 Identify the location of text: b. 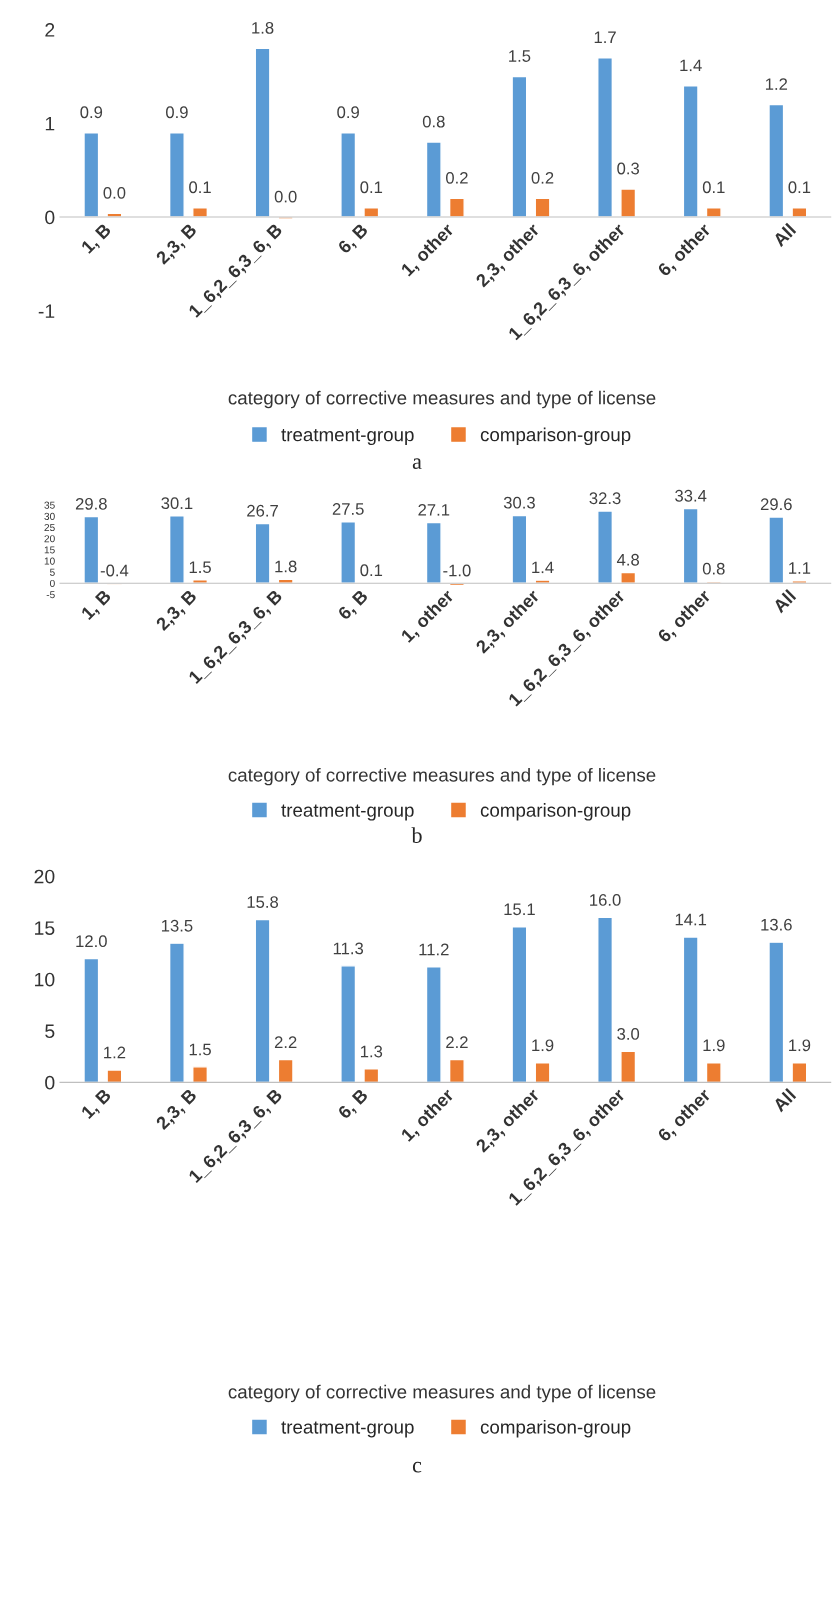
(416, 835).